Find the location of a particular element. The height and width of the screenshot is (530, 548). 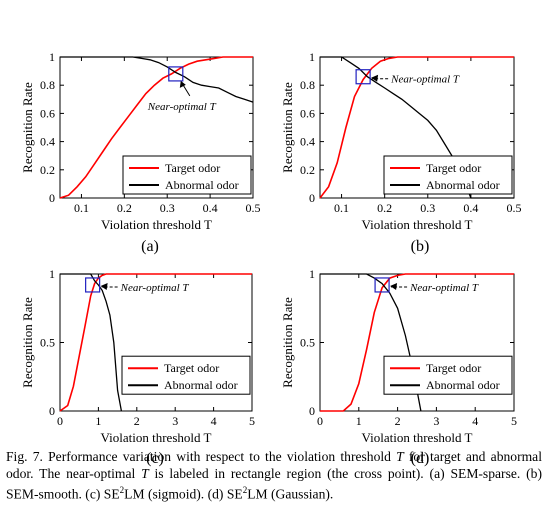

panel-label: (b) is located at coordinates (420, 246).